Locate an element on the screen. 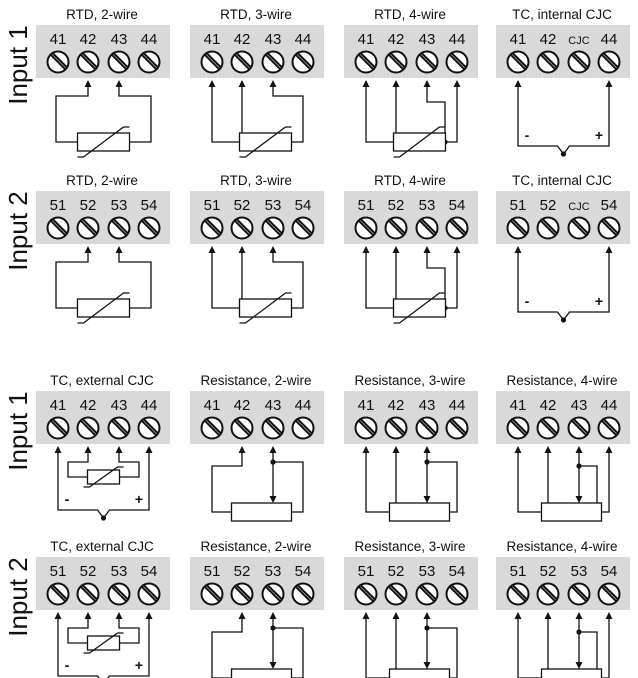 The width and height of the screenshot is (638, 678). wiring-panel-tc_ext: TC, external CJC 41 42 43 44 - + is located at coordinates (103, 447).